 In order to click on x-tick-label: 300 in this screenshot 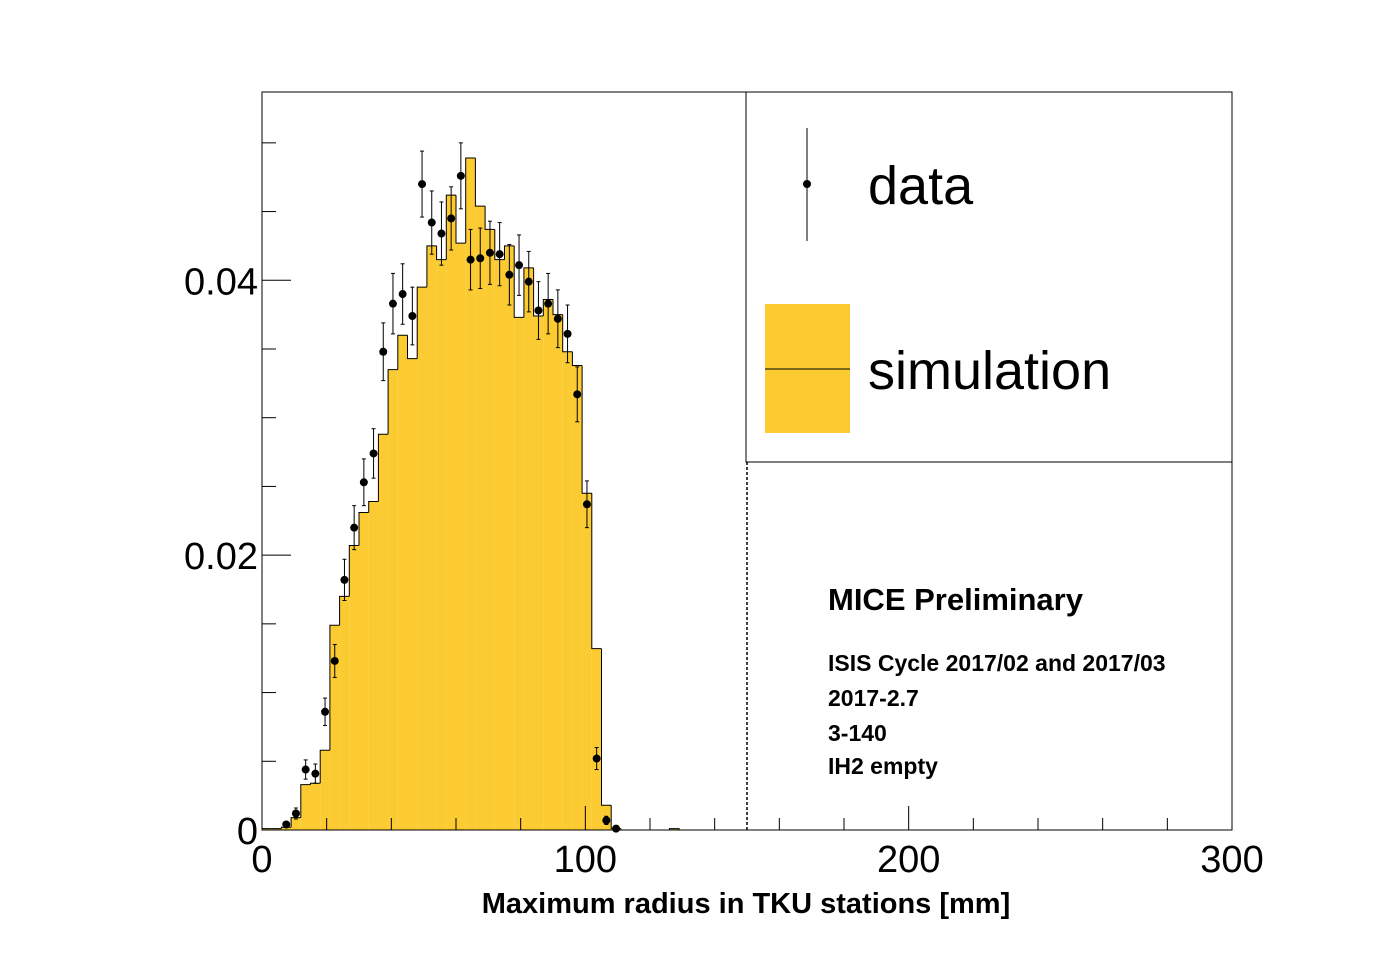, I will do `click(1231, 860)`.